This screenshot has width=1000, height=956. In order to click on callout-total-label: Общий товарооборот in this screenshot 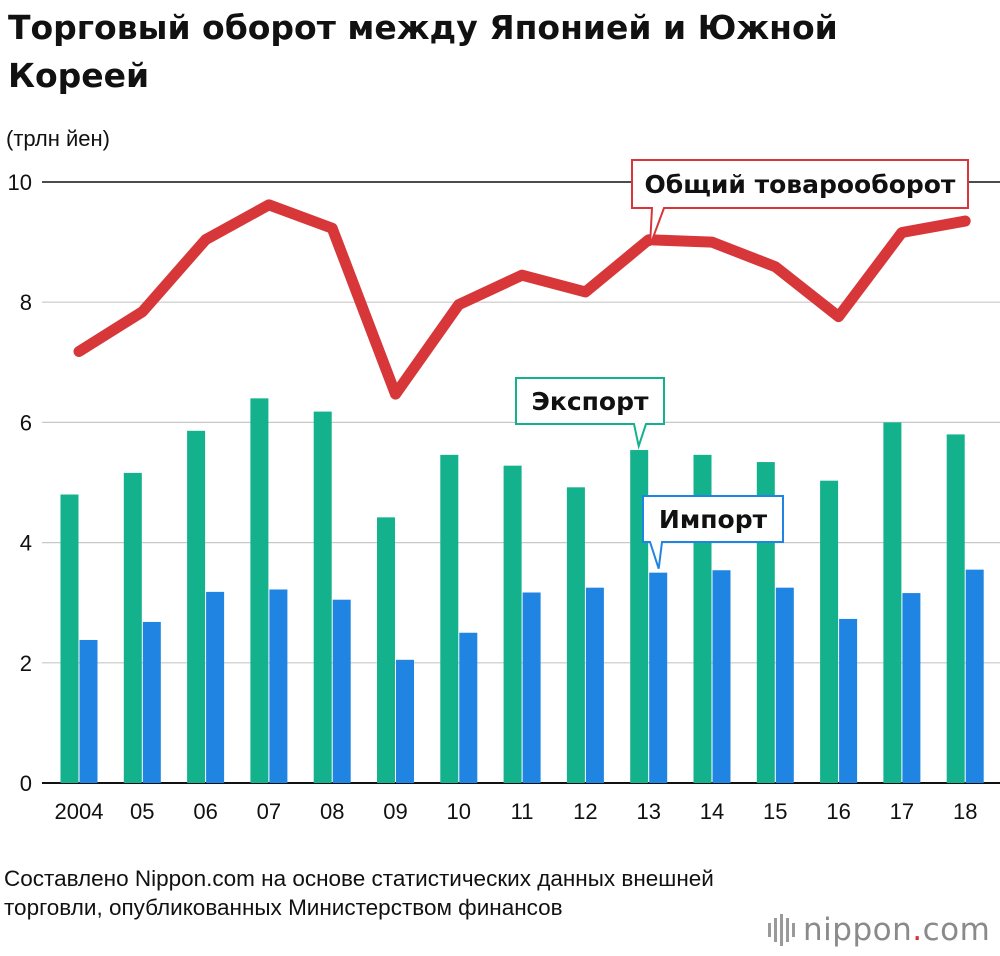, I will do `click(800, 184)`.